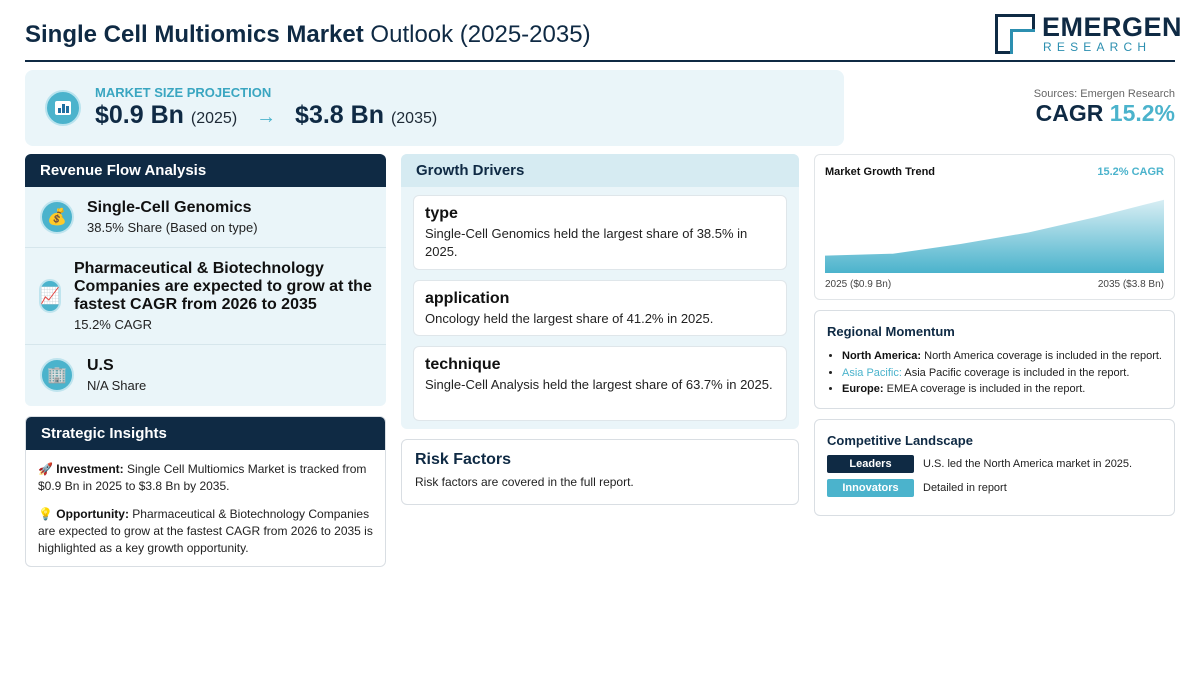 Image resolution: width=1200 pixels, height=700 pixels. I want to click on cagr-value: 15.2%, so click(1142, 113).